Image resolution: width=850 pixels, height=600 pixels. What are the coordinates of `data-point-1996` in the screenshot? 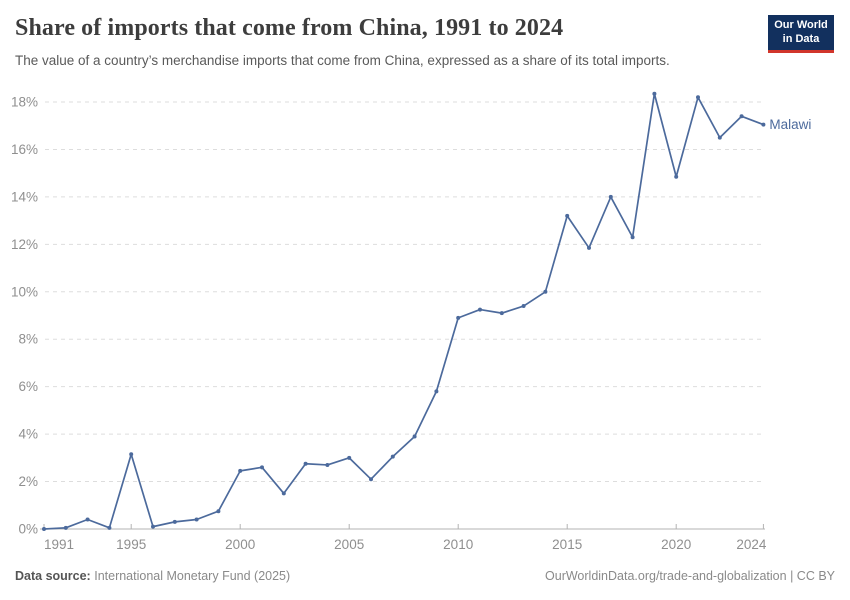 It's located at (153, 526).